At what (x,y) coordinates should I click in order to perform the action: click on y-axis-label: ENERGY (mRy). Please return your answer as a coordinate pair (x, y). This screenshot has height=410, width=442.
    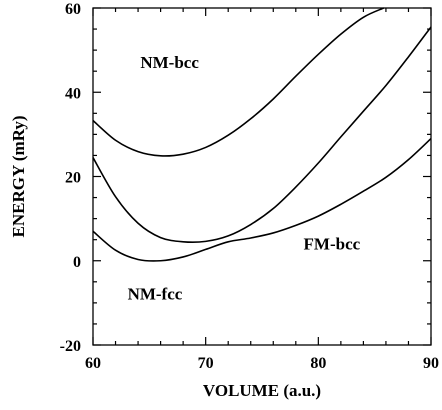
    Looking at the image, I should click on (18, 176).